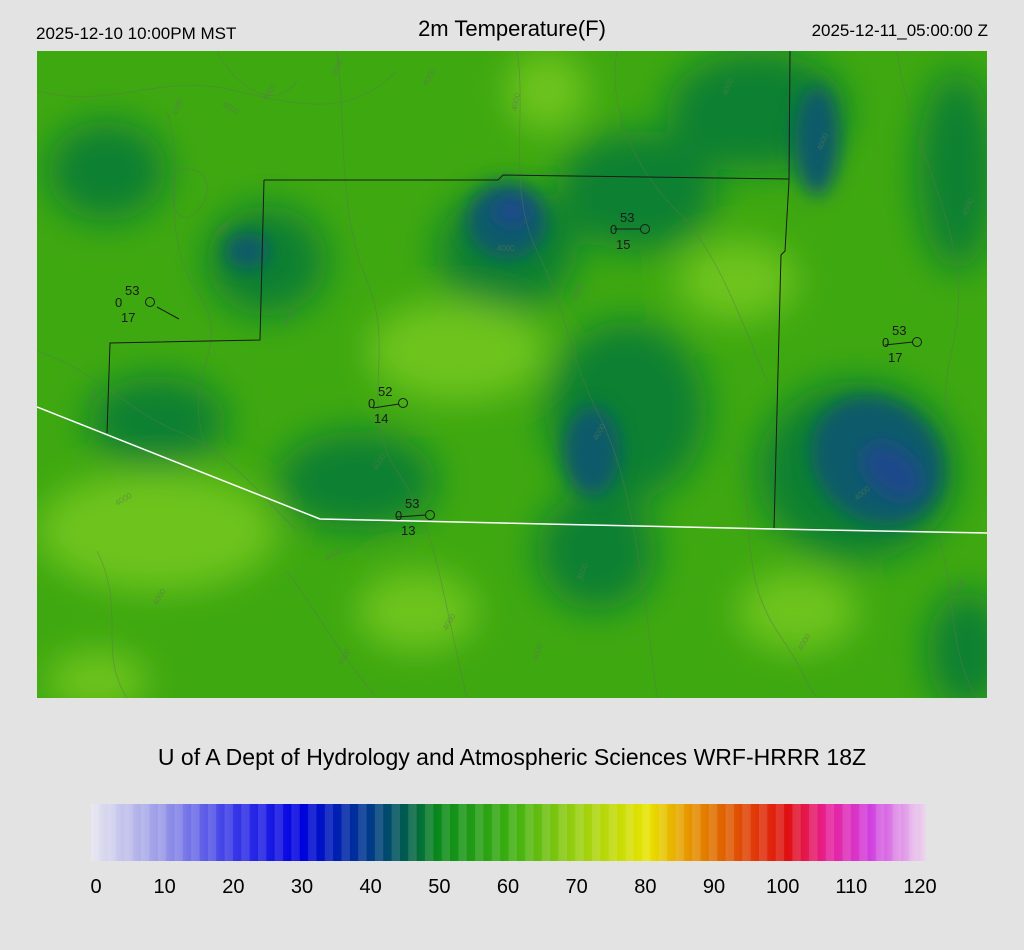 The height and width of the screenshot is (950, 1024). I want to click on station-dewpoint: 15, so click(623, 244).